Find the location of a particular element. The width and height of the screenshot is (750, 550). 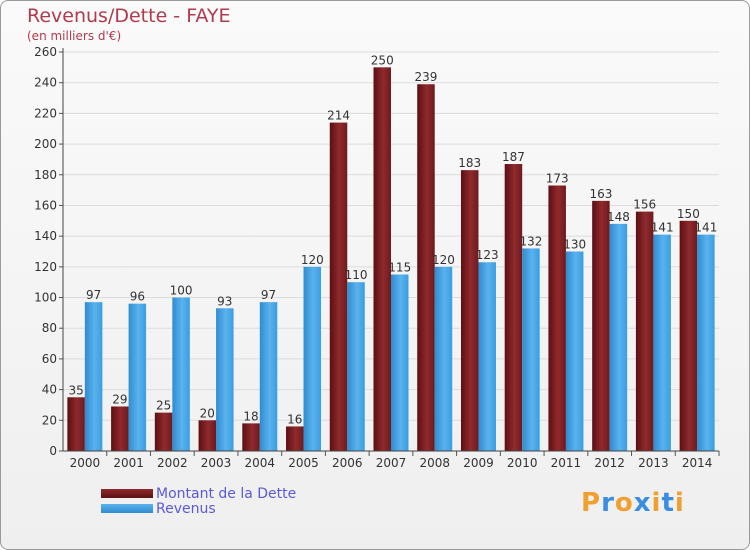

debt-value-label: 173 is located at coordinates (557, 179).